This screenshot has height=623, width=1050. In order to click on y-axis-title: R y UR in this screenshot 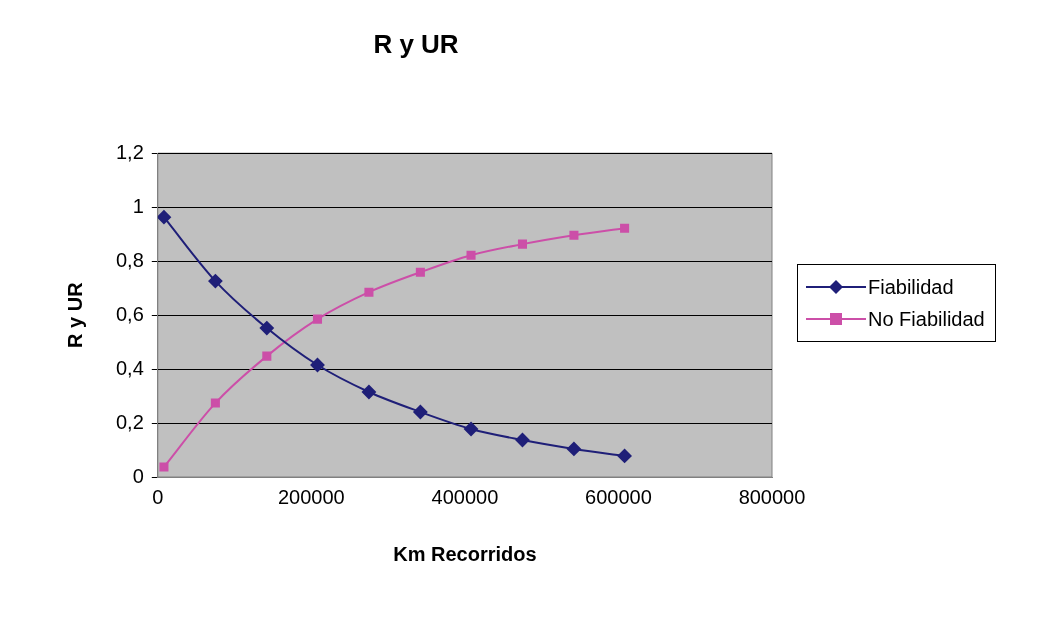, I will do `click(74, 314)`.